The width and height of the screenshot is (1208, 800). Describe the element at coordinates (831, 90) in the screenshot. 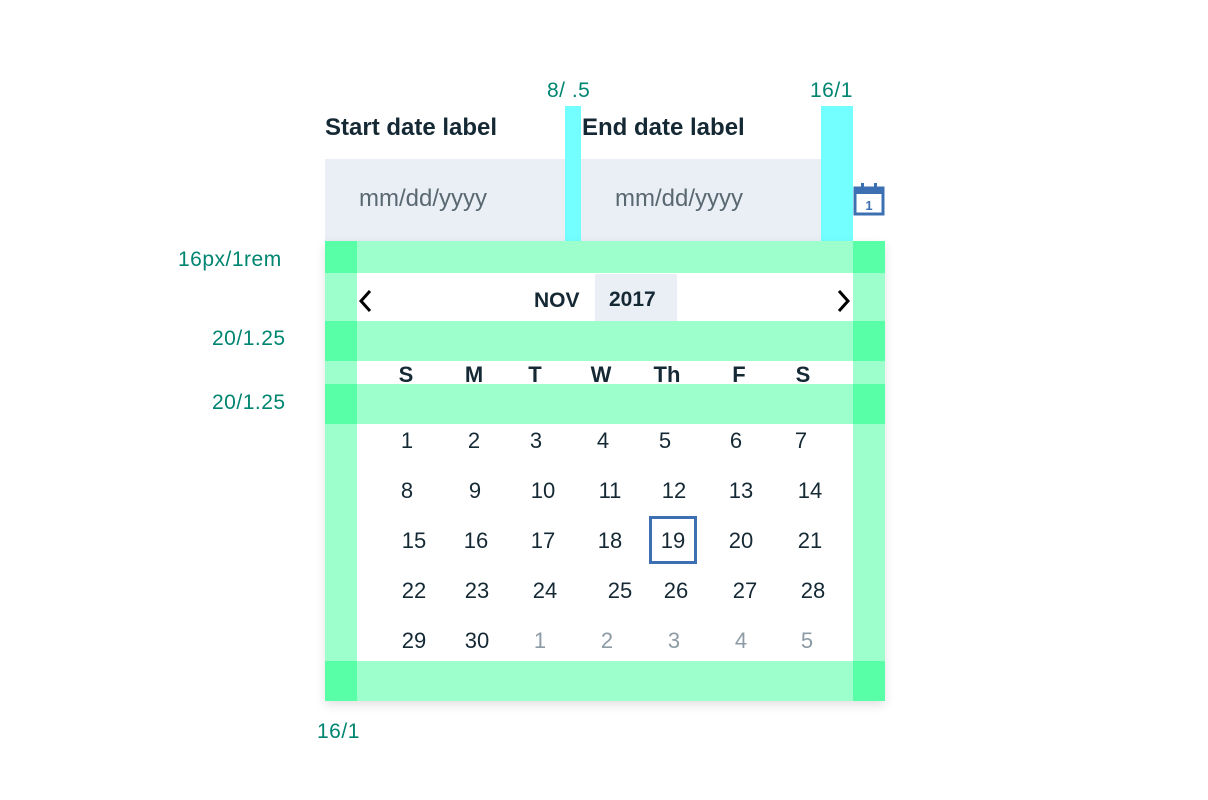

I see `icon-gap-annotation: 16/1` at that location.